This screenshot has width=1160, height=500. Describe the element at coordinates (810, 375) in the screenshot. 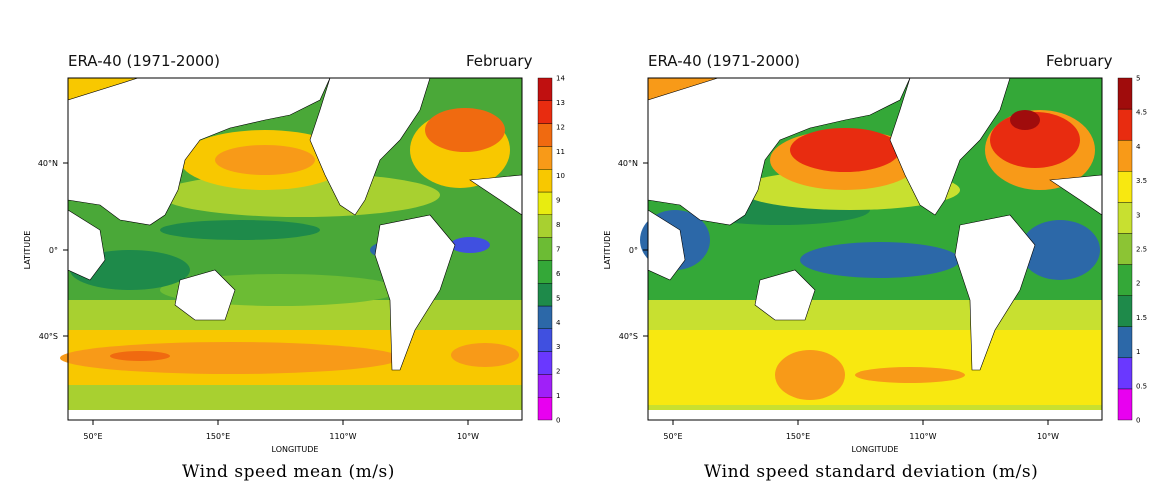

I see `sd-ross-max` at that location.